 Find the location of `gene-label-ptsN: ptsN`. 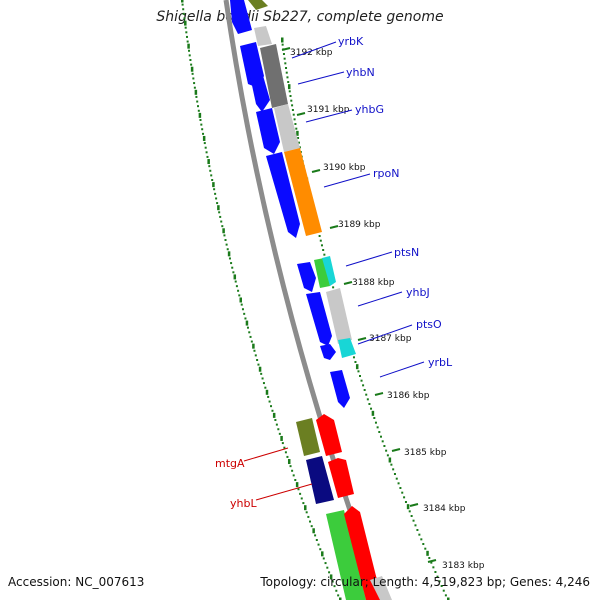

gene-label-ptsN: ptsN is located at coordinates (406, 252).